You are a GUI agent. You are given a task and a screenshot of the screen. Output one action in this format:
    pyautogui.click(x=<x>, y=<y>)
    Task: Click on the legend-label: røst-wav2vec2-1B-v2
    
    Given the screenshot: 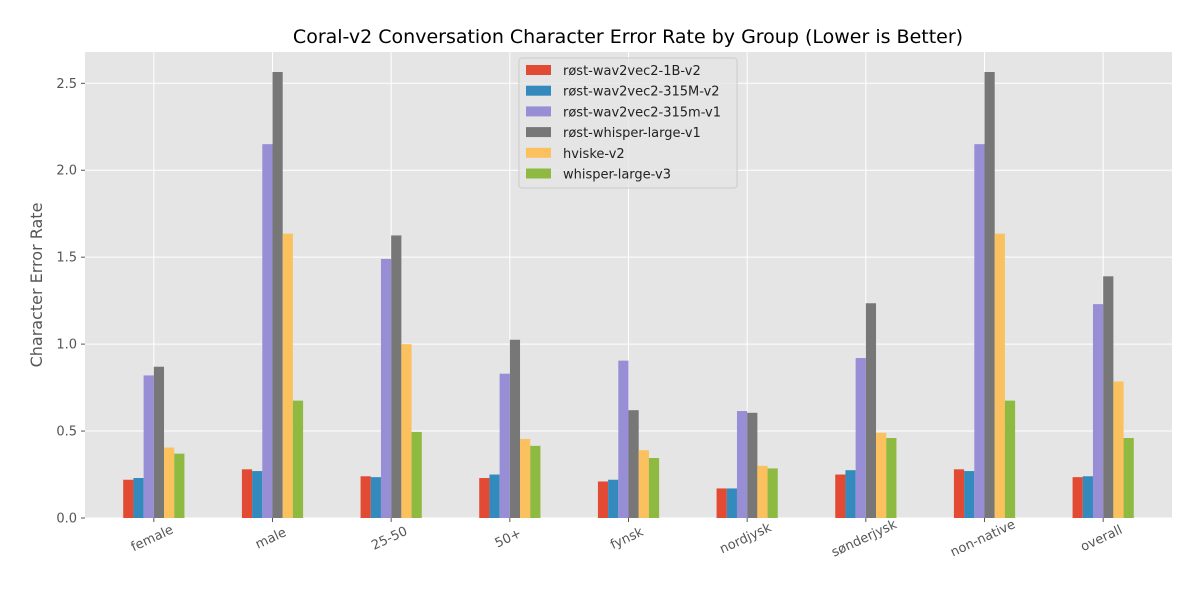 What is the action you would take?
    pyautogui.click(x=632, y=71)
    